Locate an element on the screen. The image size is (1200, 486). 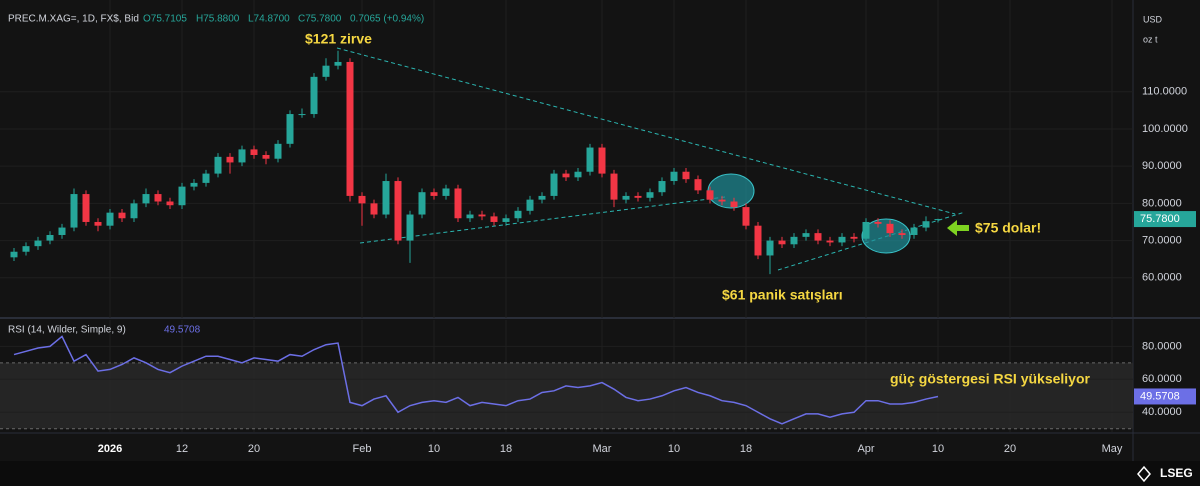
annotation: $75 dolar! is located at coordinates (1008, 228).